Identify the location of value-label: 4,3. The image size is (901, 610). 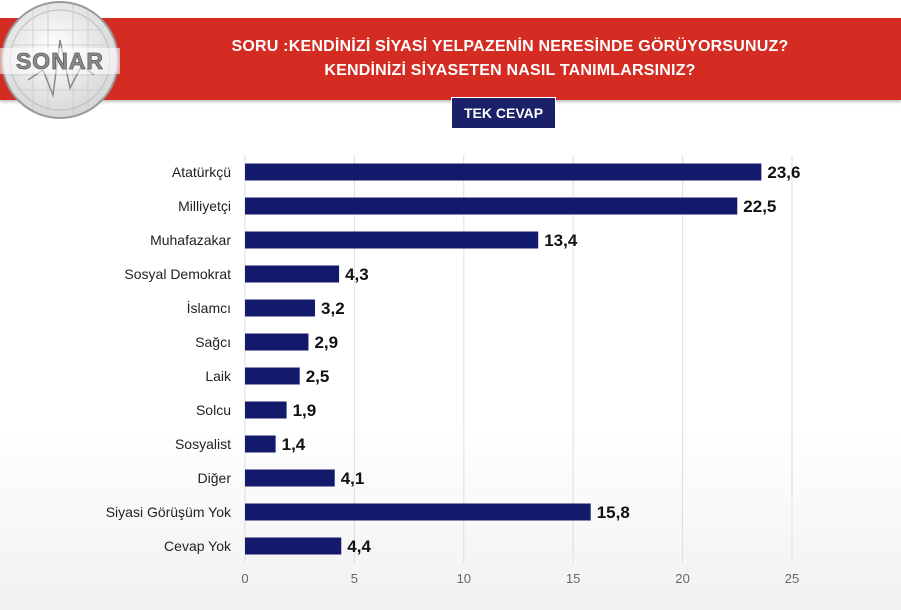
(357, 274).